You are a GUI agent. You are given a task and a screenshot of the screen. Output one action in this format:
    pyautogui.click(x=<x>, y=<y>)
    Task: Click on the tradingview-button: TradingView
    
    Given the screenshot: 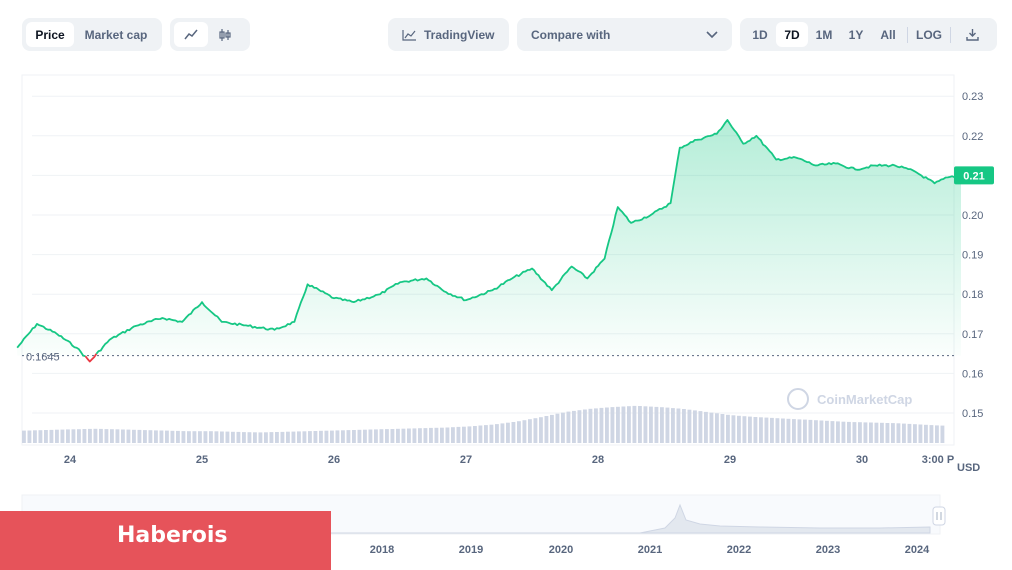 What is the action you would take?
    pyautogui.click(x=448, y=34)
    